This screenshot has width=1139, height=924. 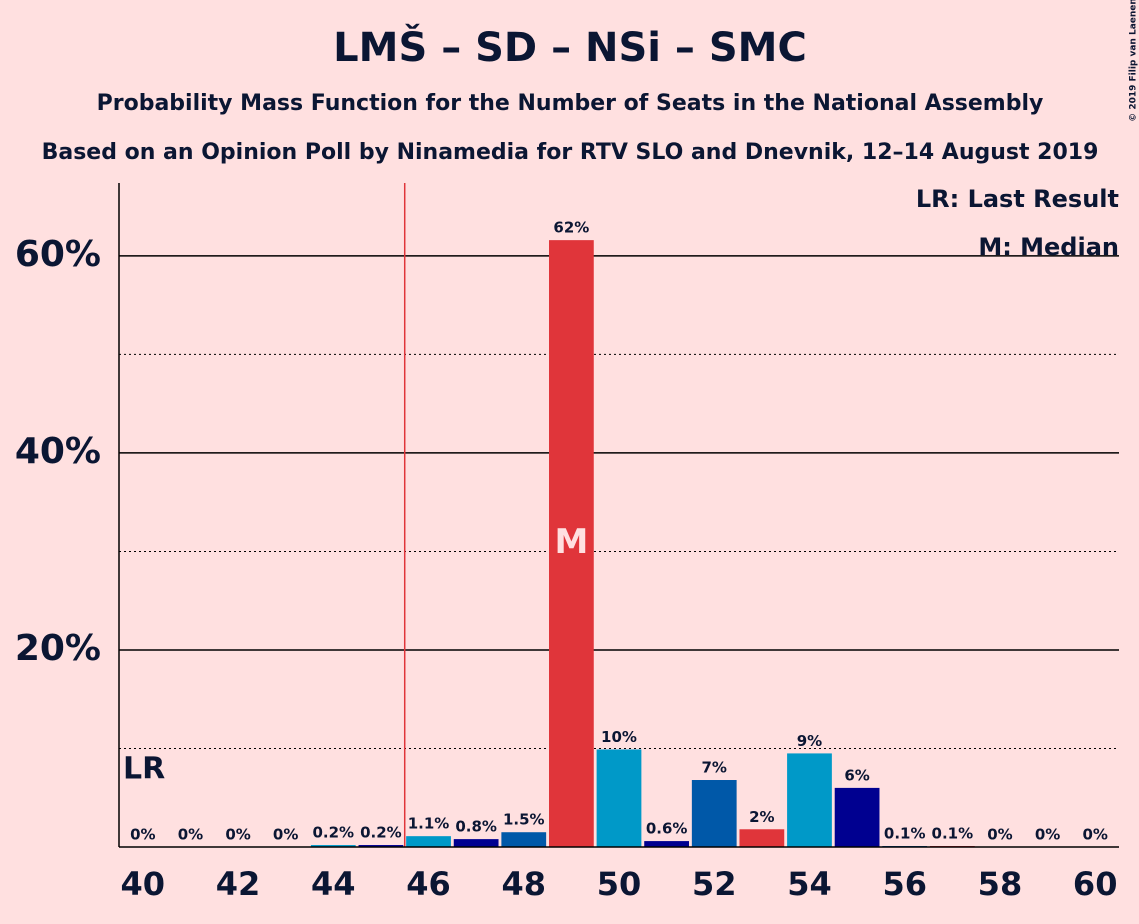 What do you see at coordinates (58, 648) in the screenshot?
I see `y-tick-label: 20%` at bounding box center [58, 648].